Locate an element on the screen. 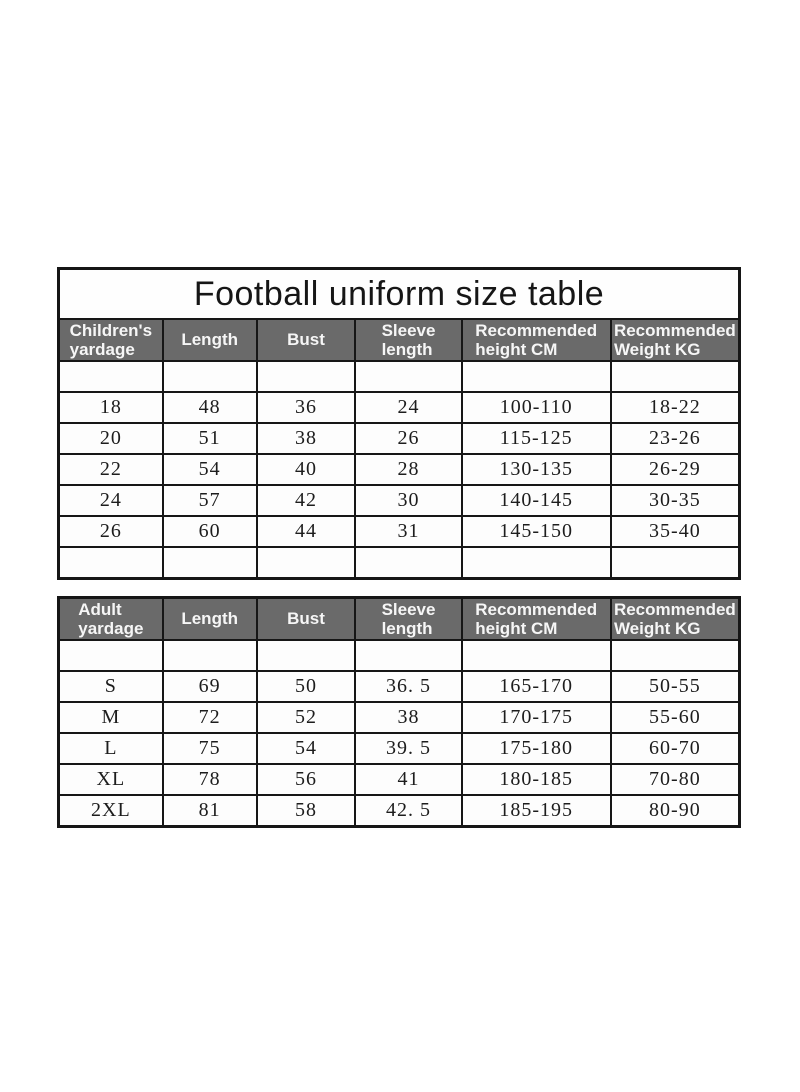 Image resolution: width=800 pixels, height=1092 pixels. data-cell: 18 is located at coordinates (110, 407).